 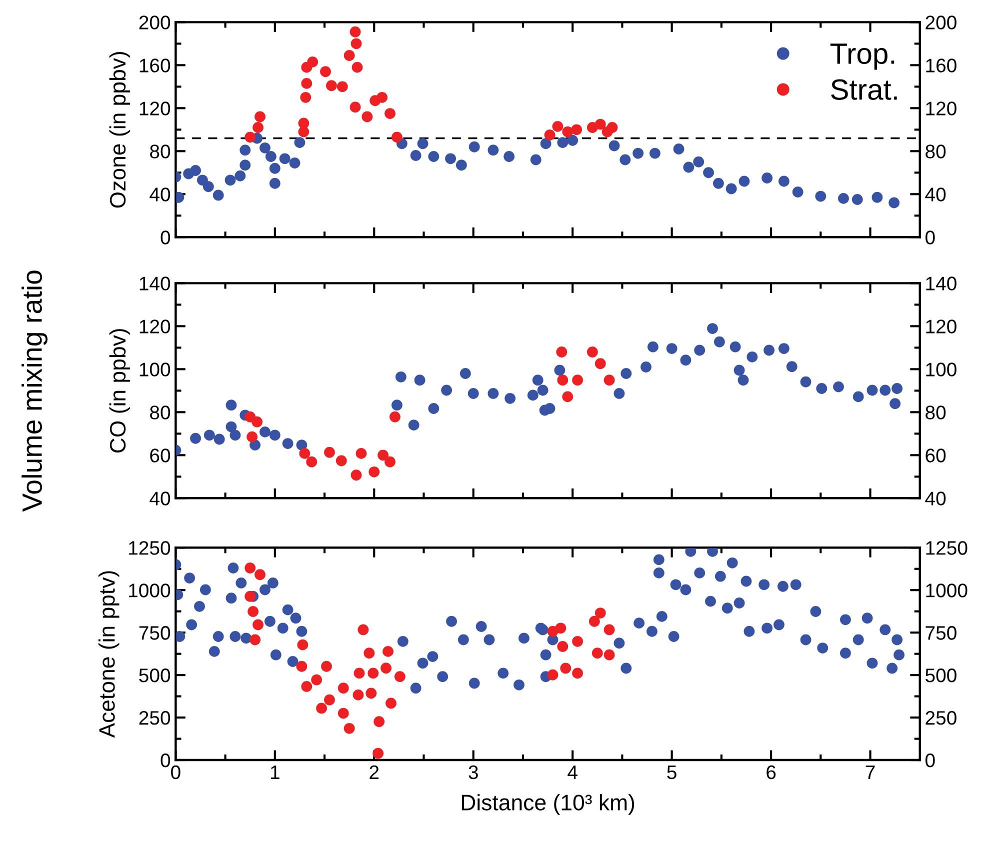 What do you see at coordinates (941, 23) in the screenshot?
I see `y2-tick-label: 200` at bounding box center [941, 23].